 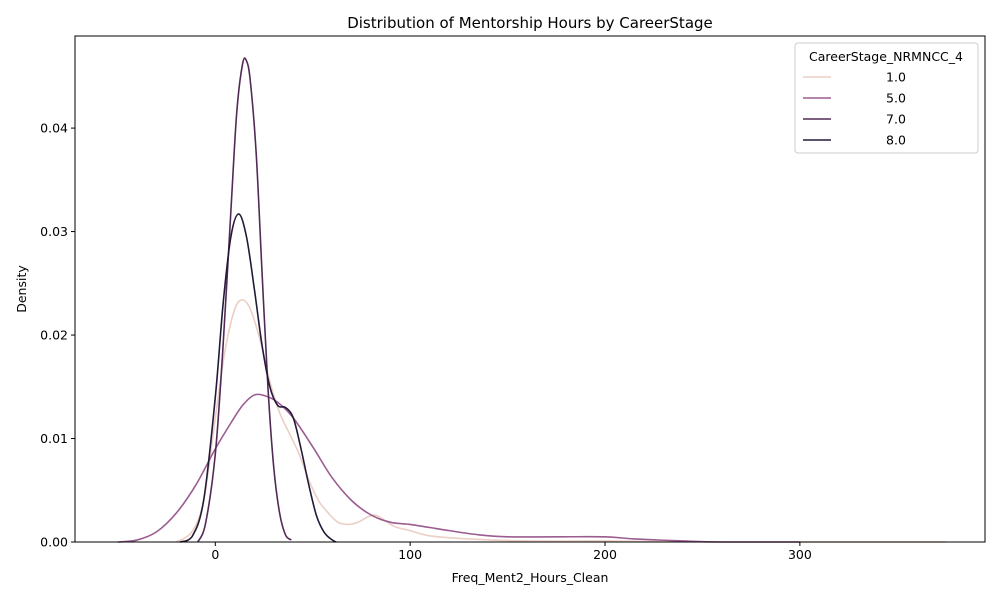 What do you see at coordinates (54, 128) in the screenshot?
I see `y-tick-label: 0.04` at bounding box center [54, 128].